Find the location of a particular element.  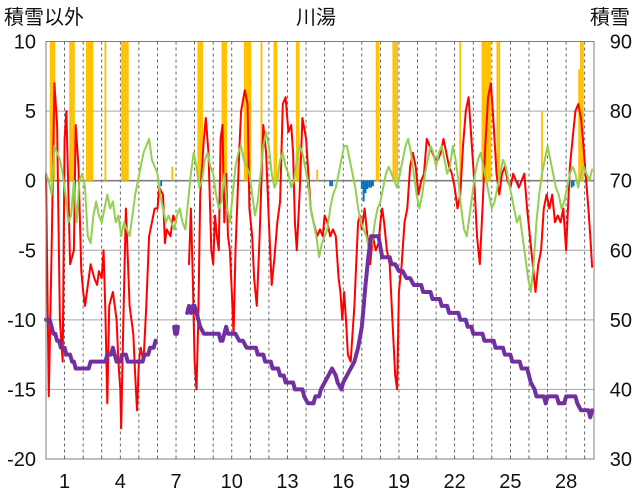

left-tick-label: 0 is located at coordinates (30, 182).